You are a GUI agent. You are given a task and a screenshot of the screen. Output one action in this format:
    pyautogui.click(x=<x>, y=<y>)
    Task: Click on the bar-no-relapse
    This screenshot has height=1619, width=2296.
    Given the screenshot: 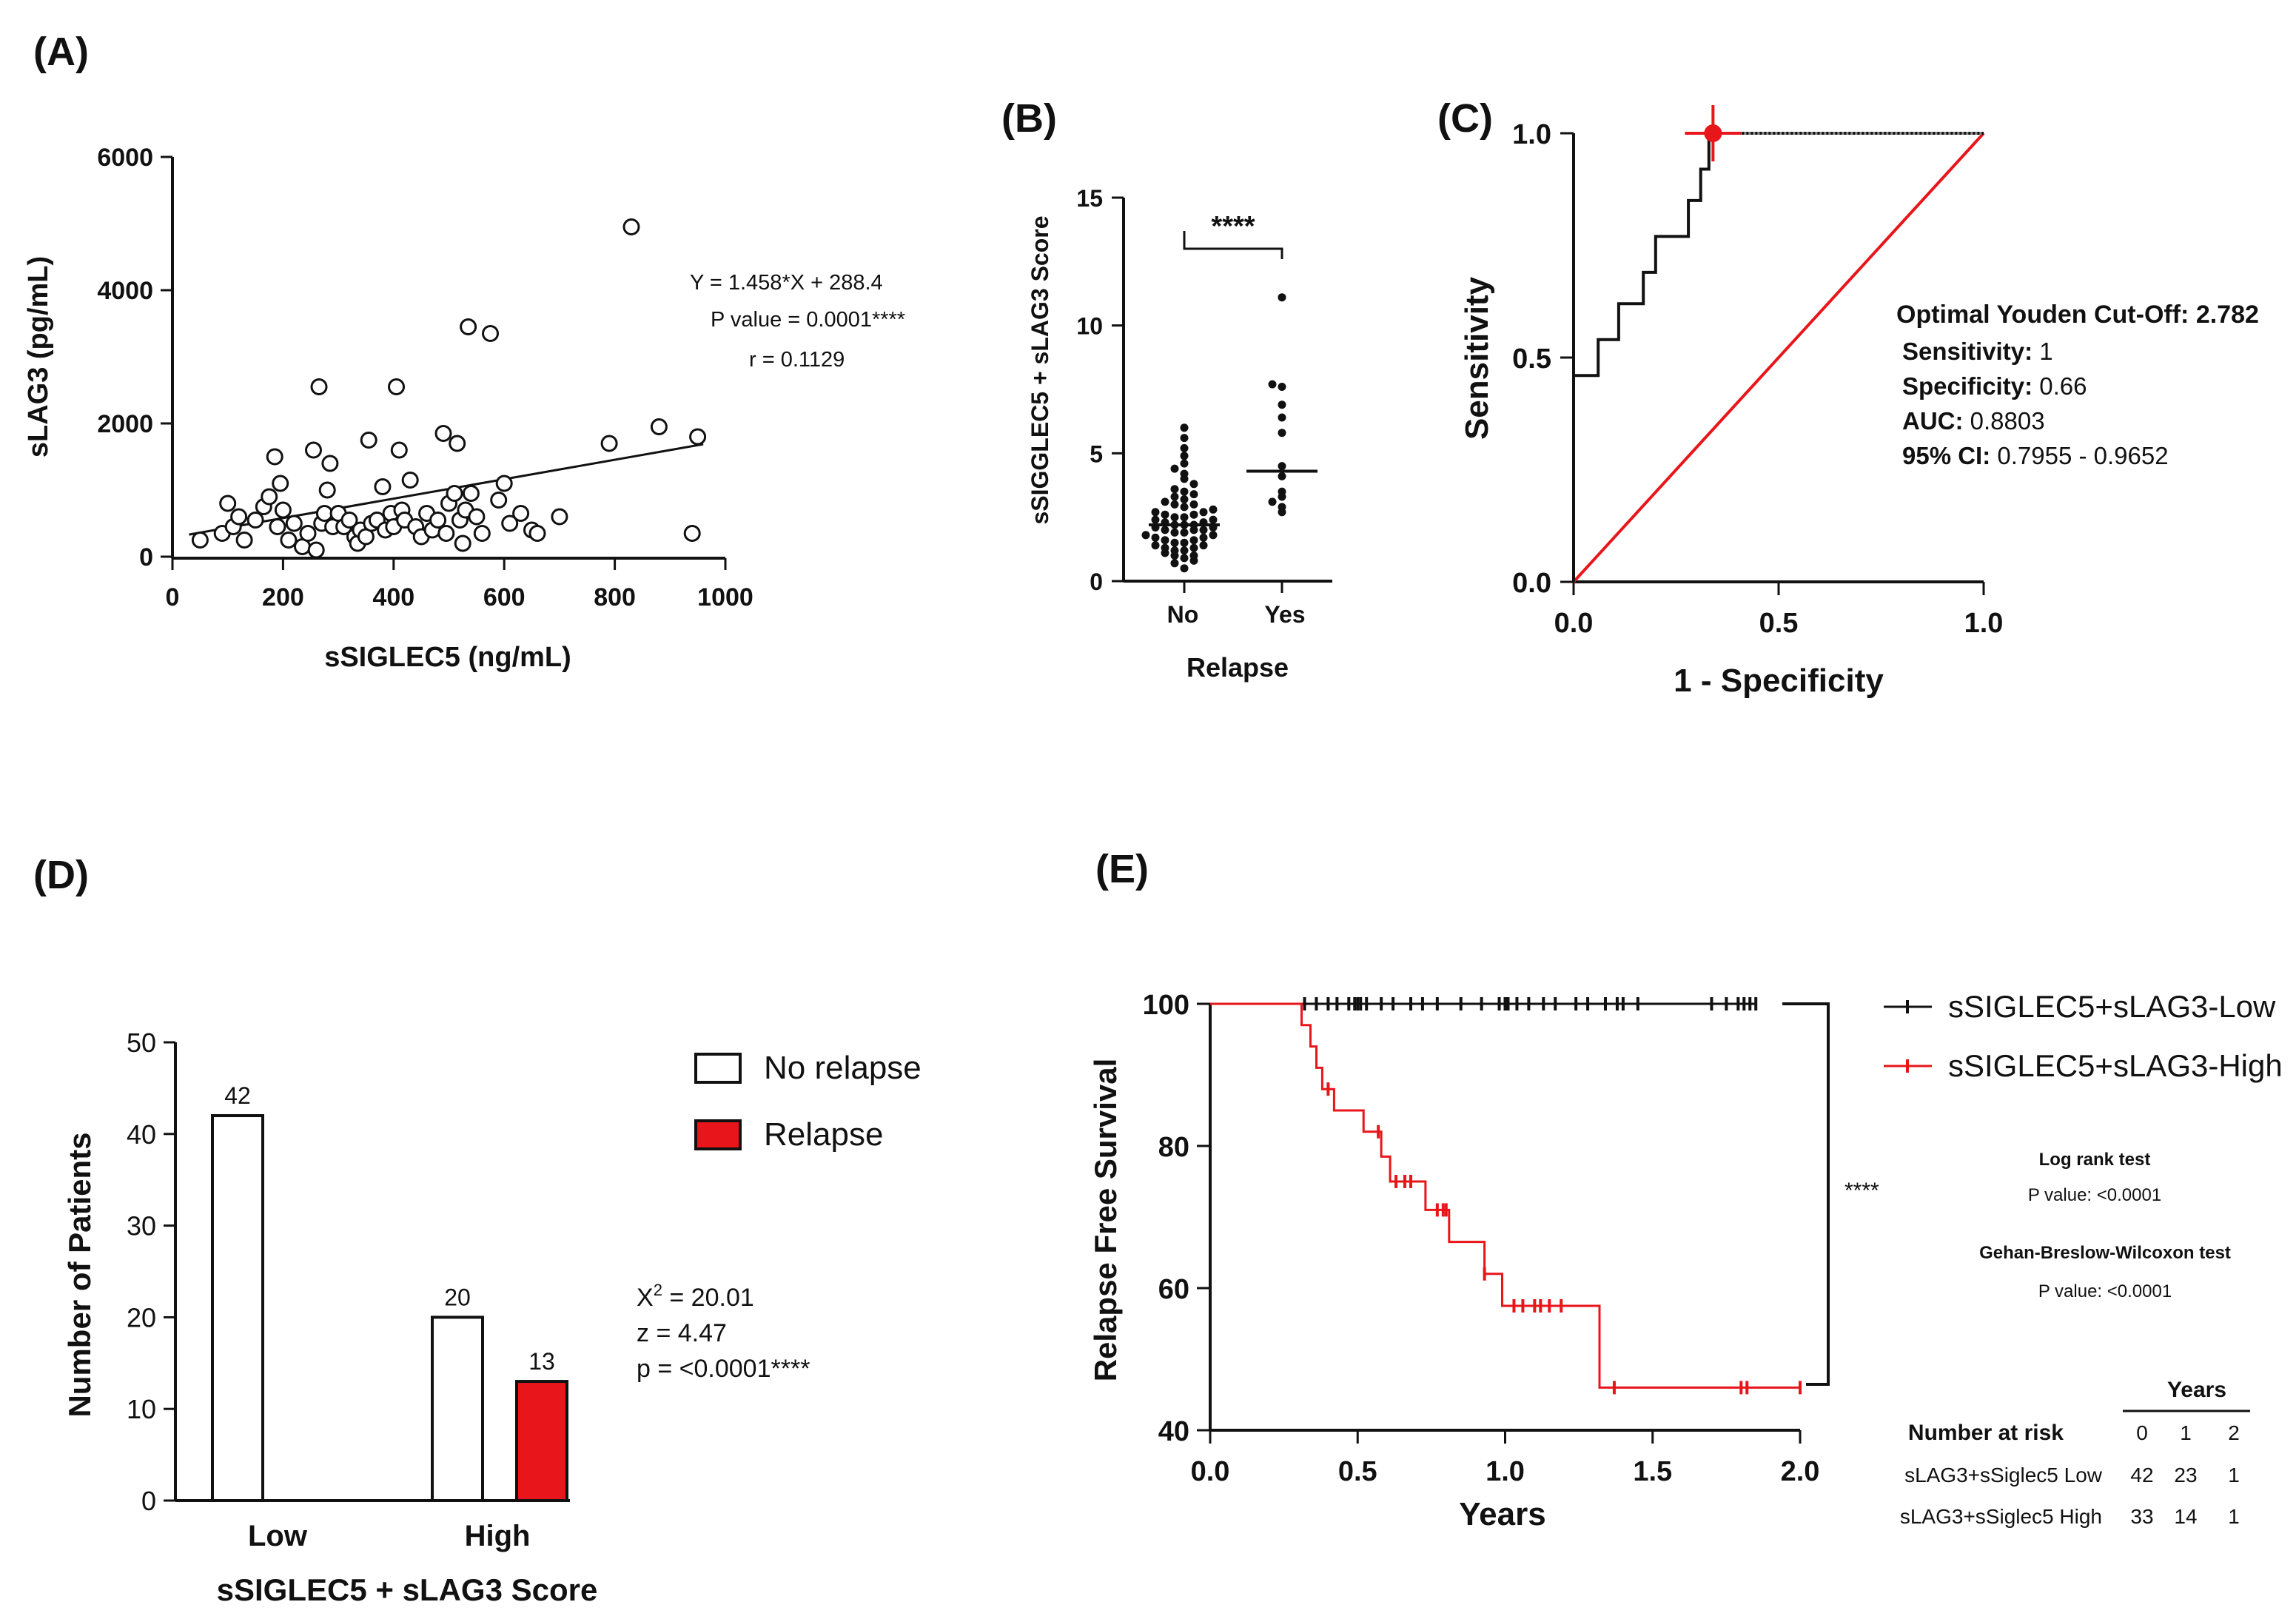 What is the action you would take?
    pyautogui.click(x=458, y=1409)
    